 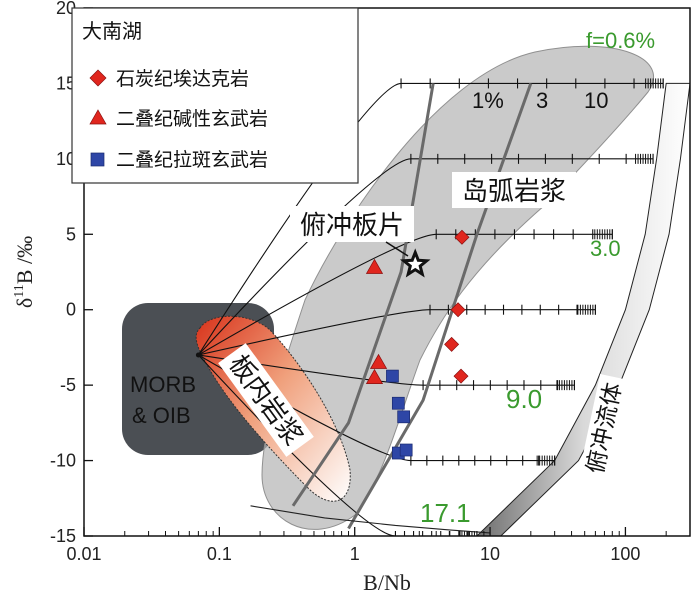 What do you see at coordinates (112, 31) in the screenshot?
I see `legend-title: 大南湖` at bounding box center [112, 31].